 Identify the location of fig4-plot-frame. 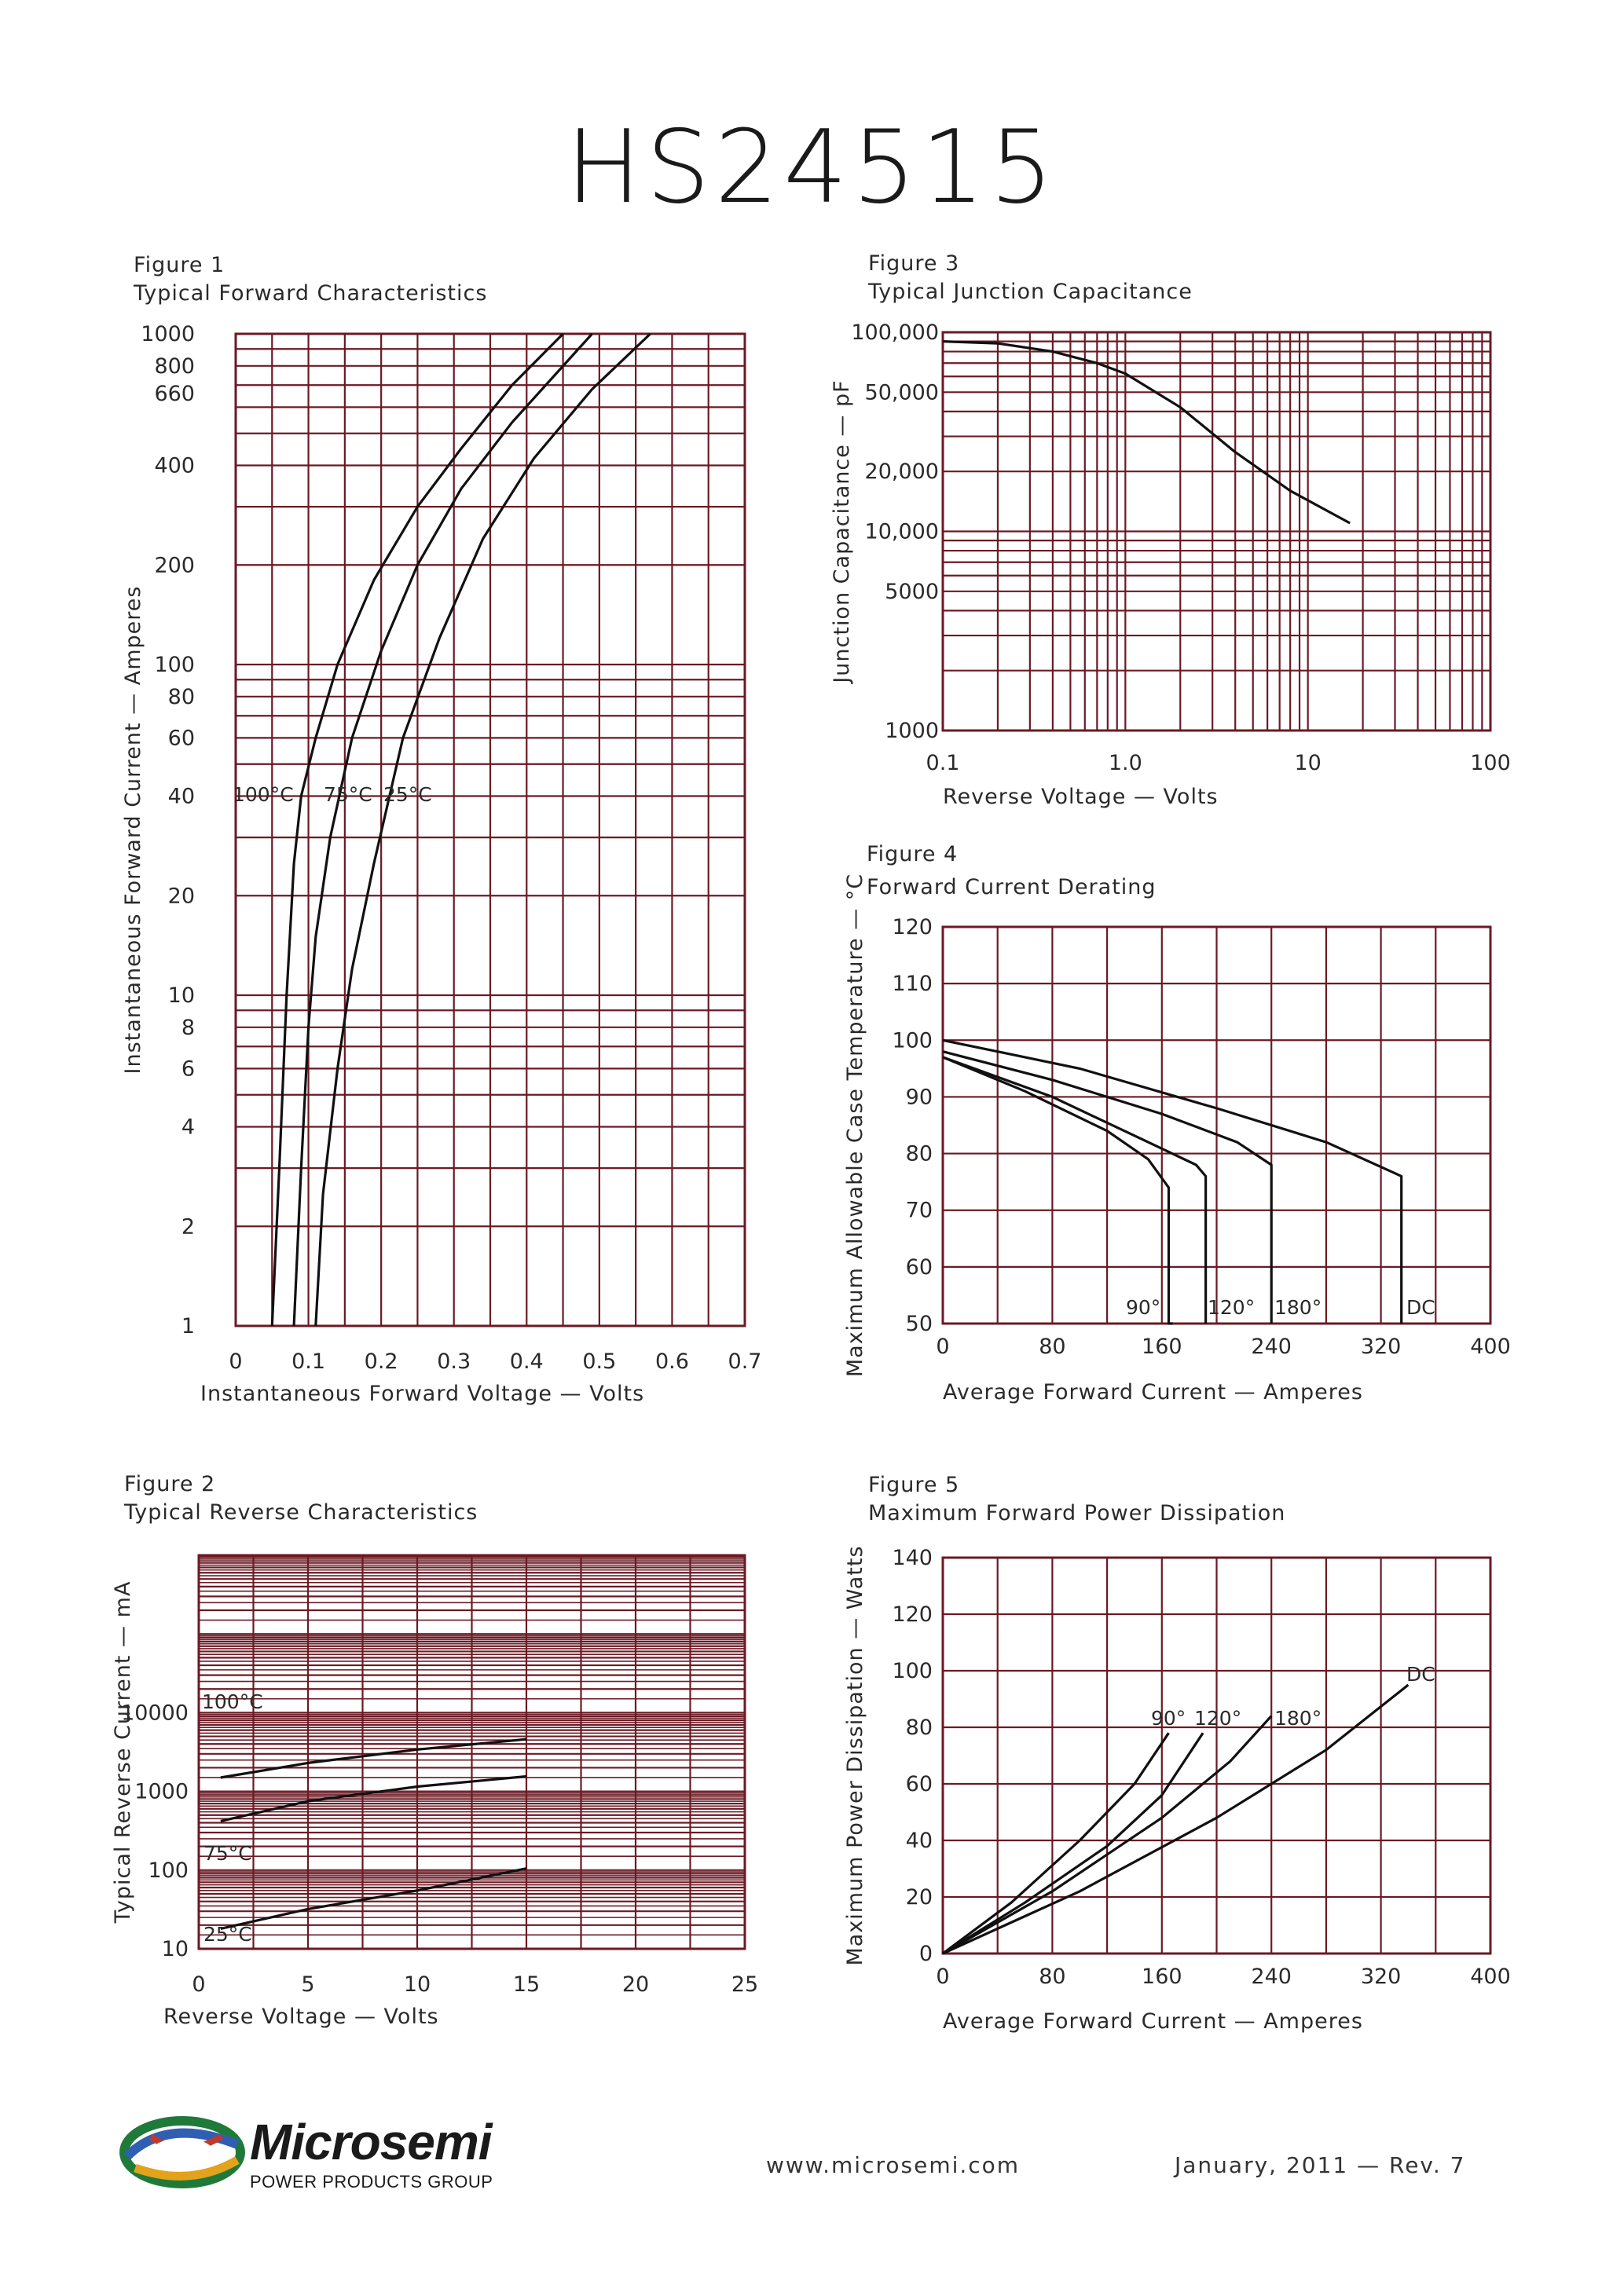
(1217, 1125).